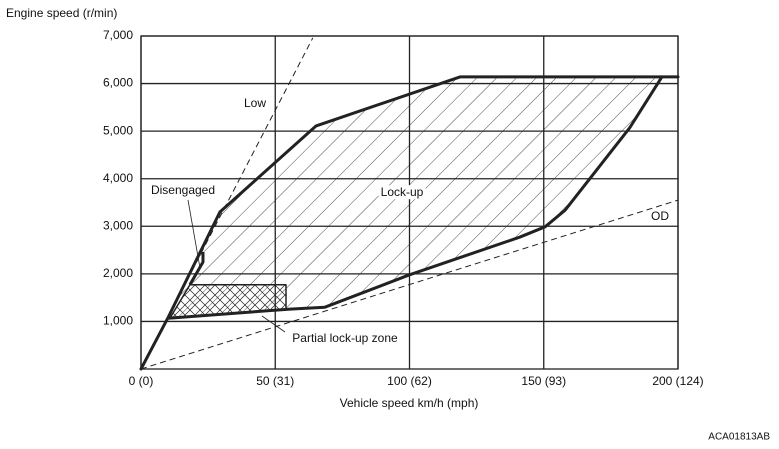 The width and height of the screenshot is (779, 449). I want to click on series-label: Lock-up, so click(402, 192).